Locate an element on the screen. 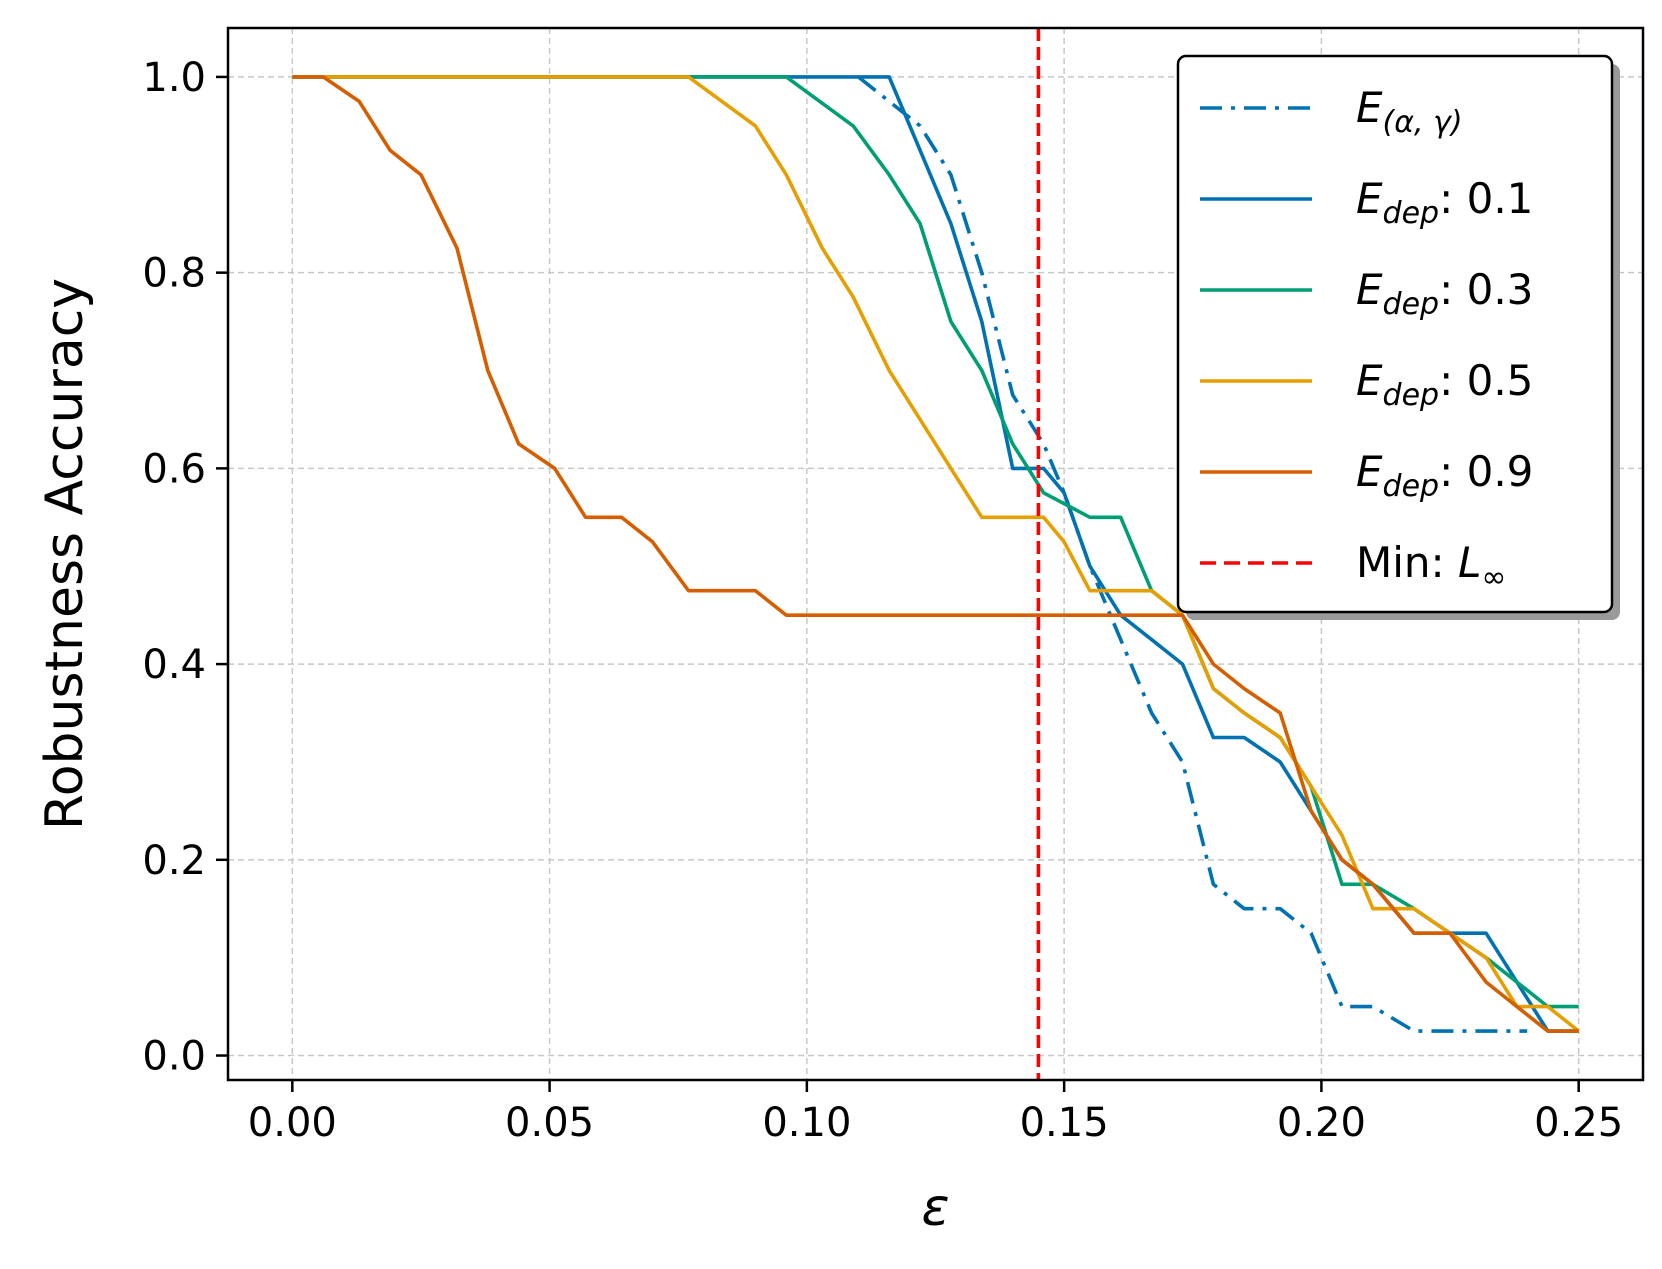 The width and height of the screenshot is (1662, 1269). legend-label-5: Min: L∞ is located at coordinates (1431, 566).